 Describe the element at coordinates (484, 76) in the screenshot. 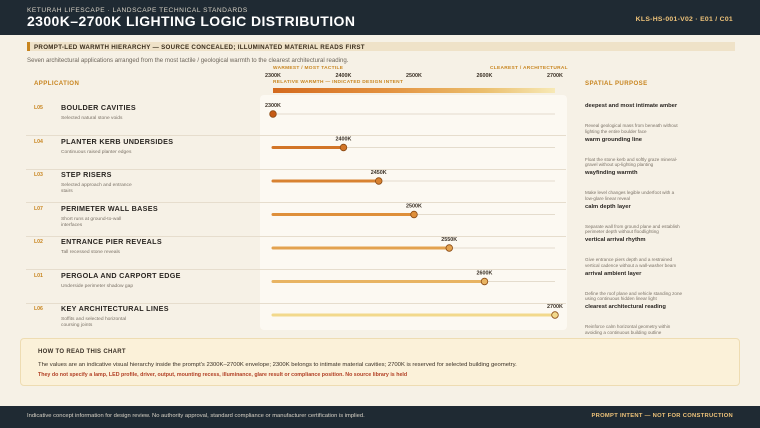

I see `x-tick-label: 2600K` at that location.